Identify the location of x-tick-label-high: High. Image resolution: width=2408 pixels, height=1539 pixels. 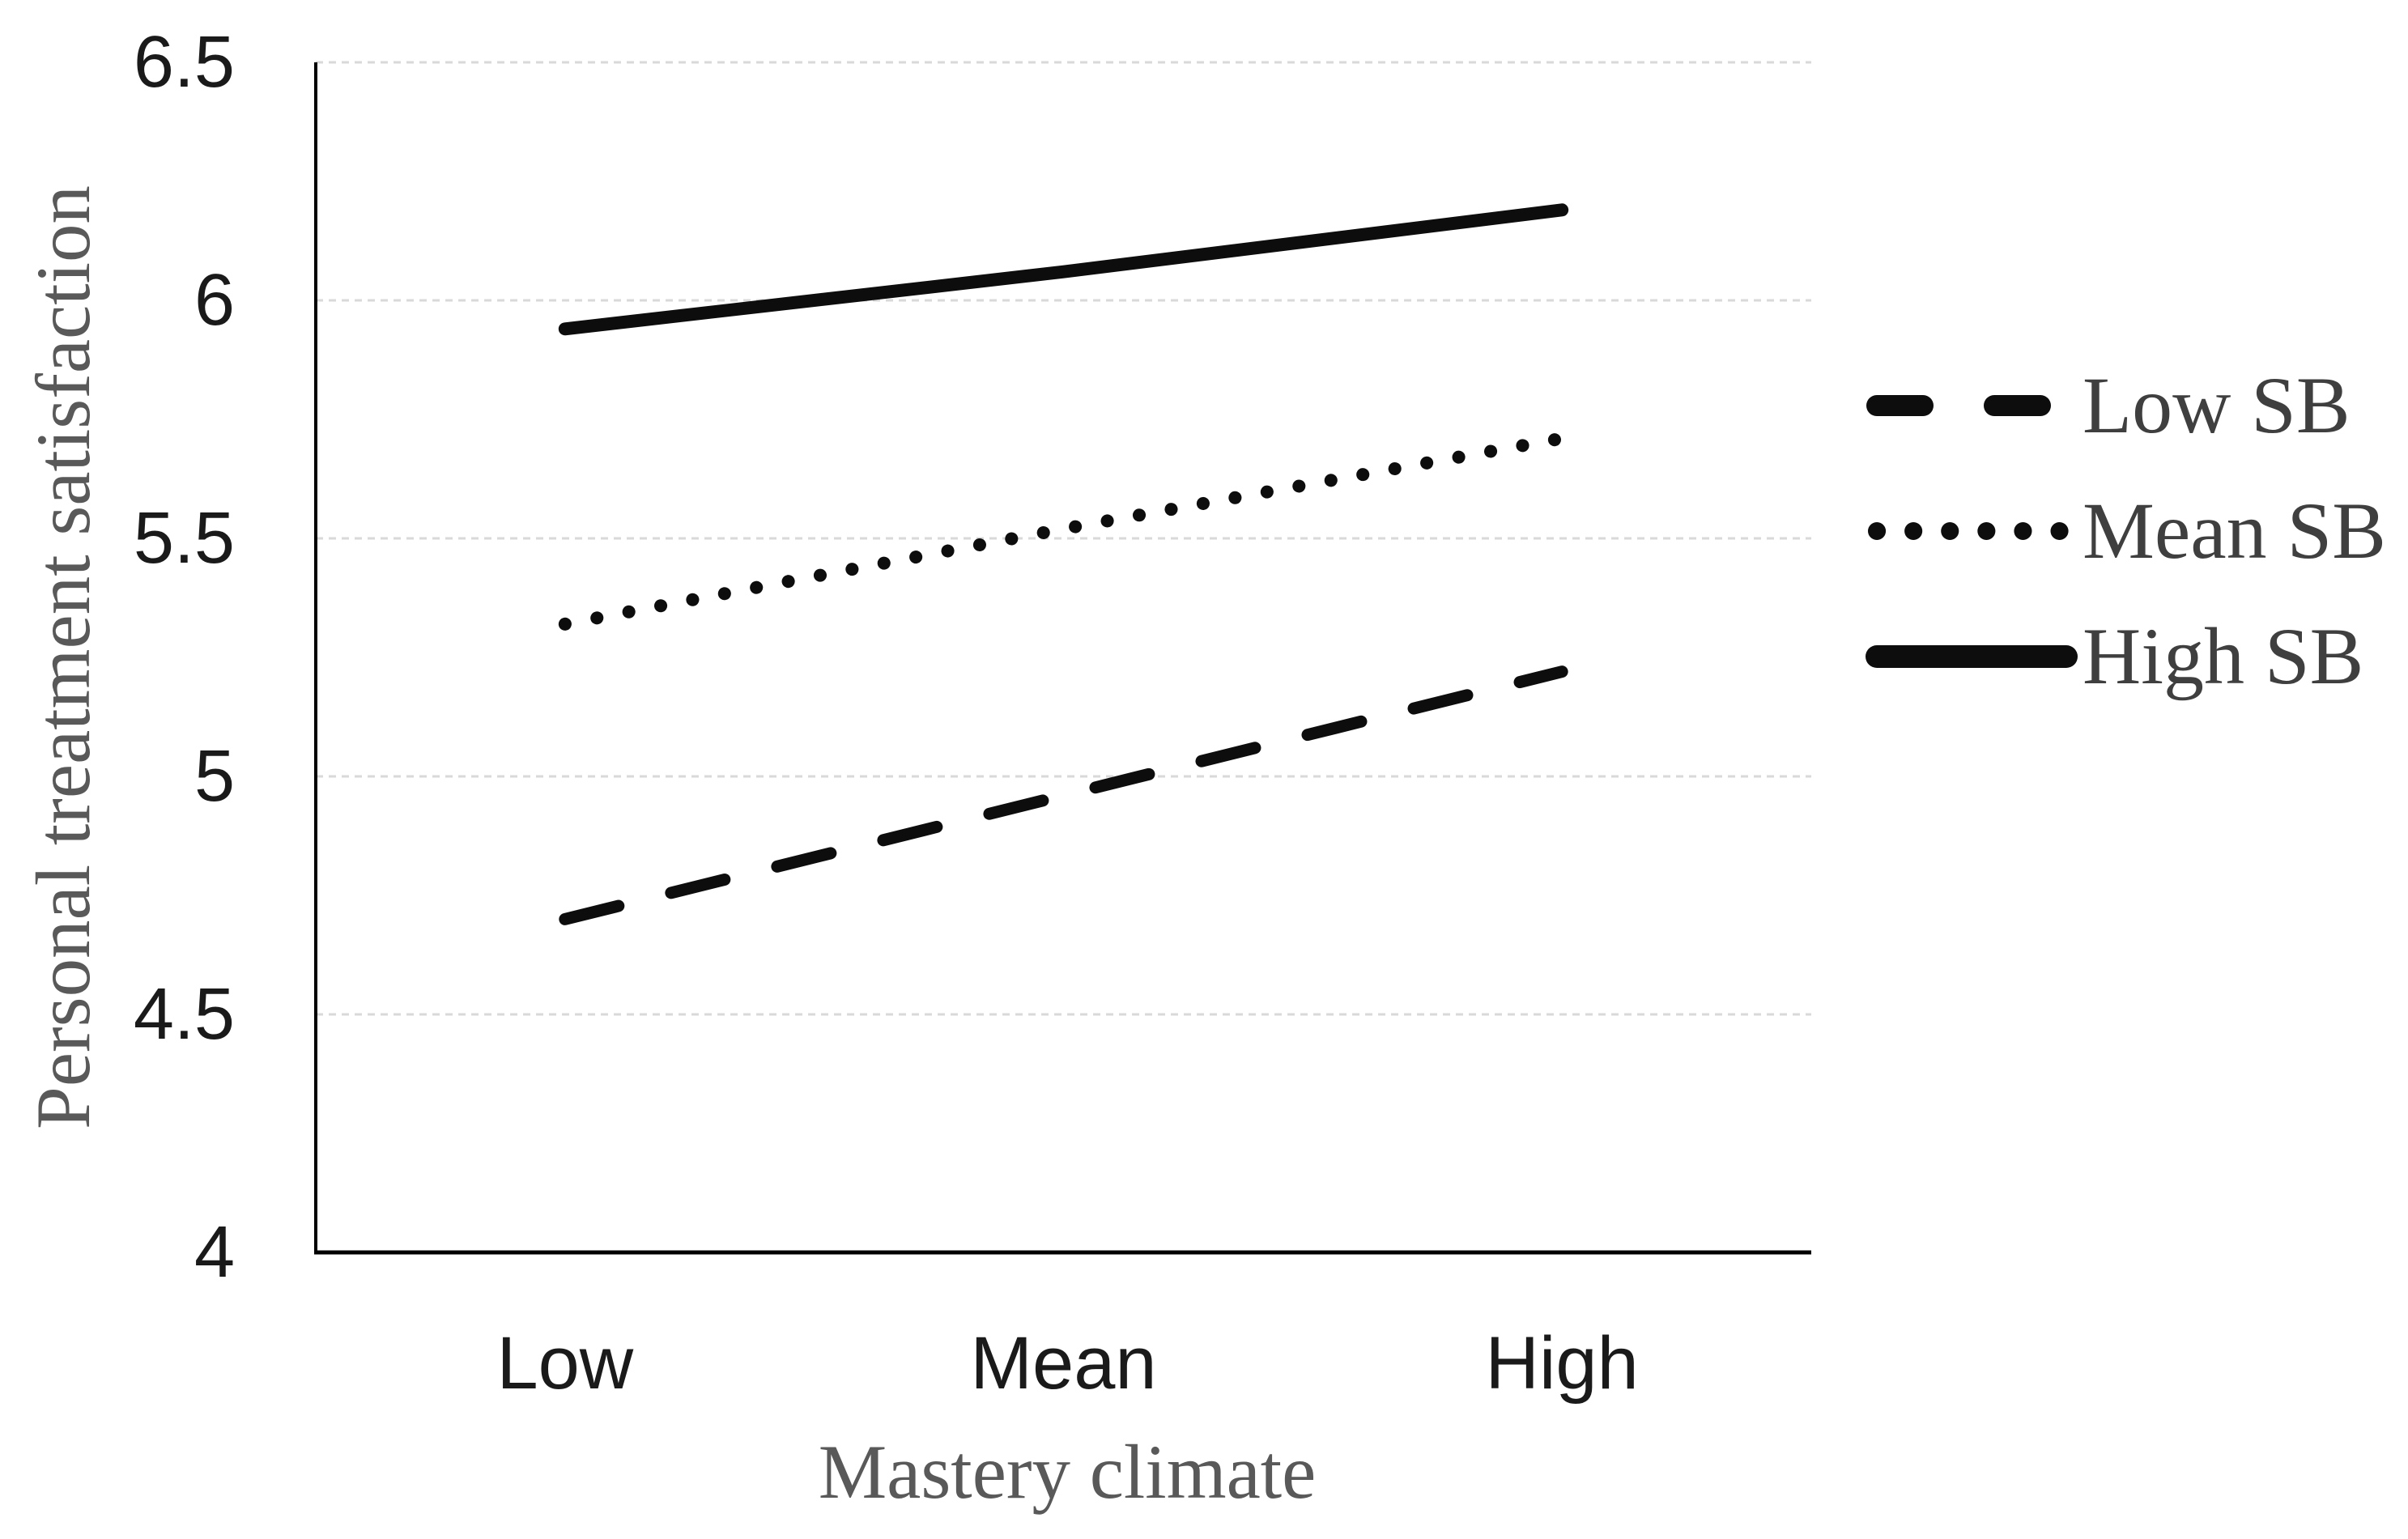
(1562, 1364).